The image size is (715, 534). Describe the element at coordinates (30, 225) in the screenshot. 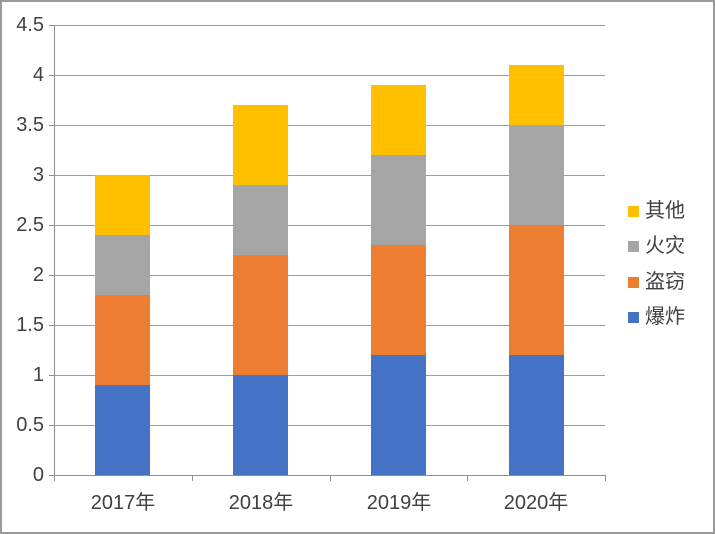

I see `y-tick-label: 2.5` at that location.